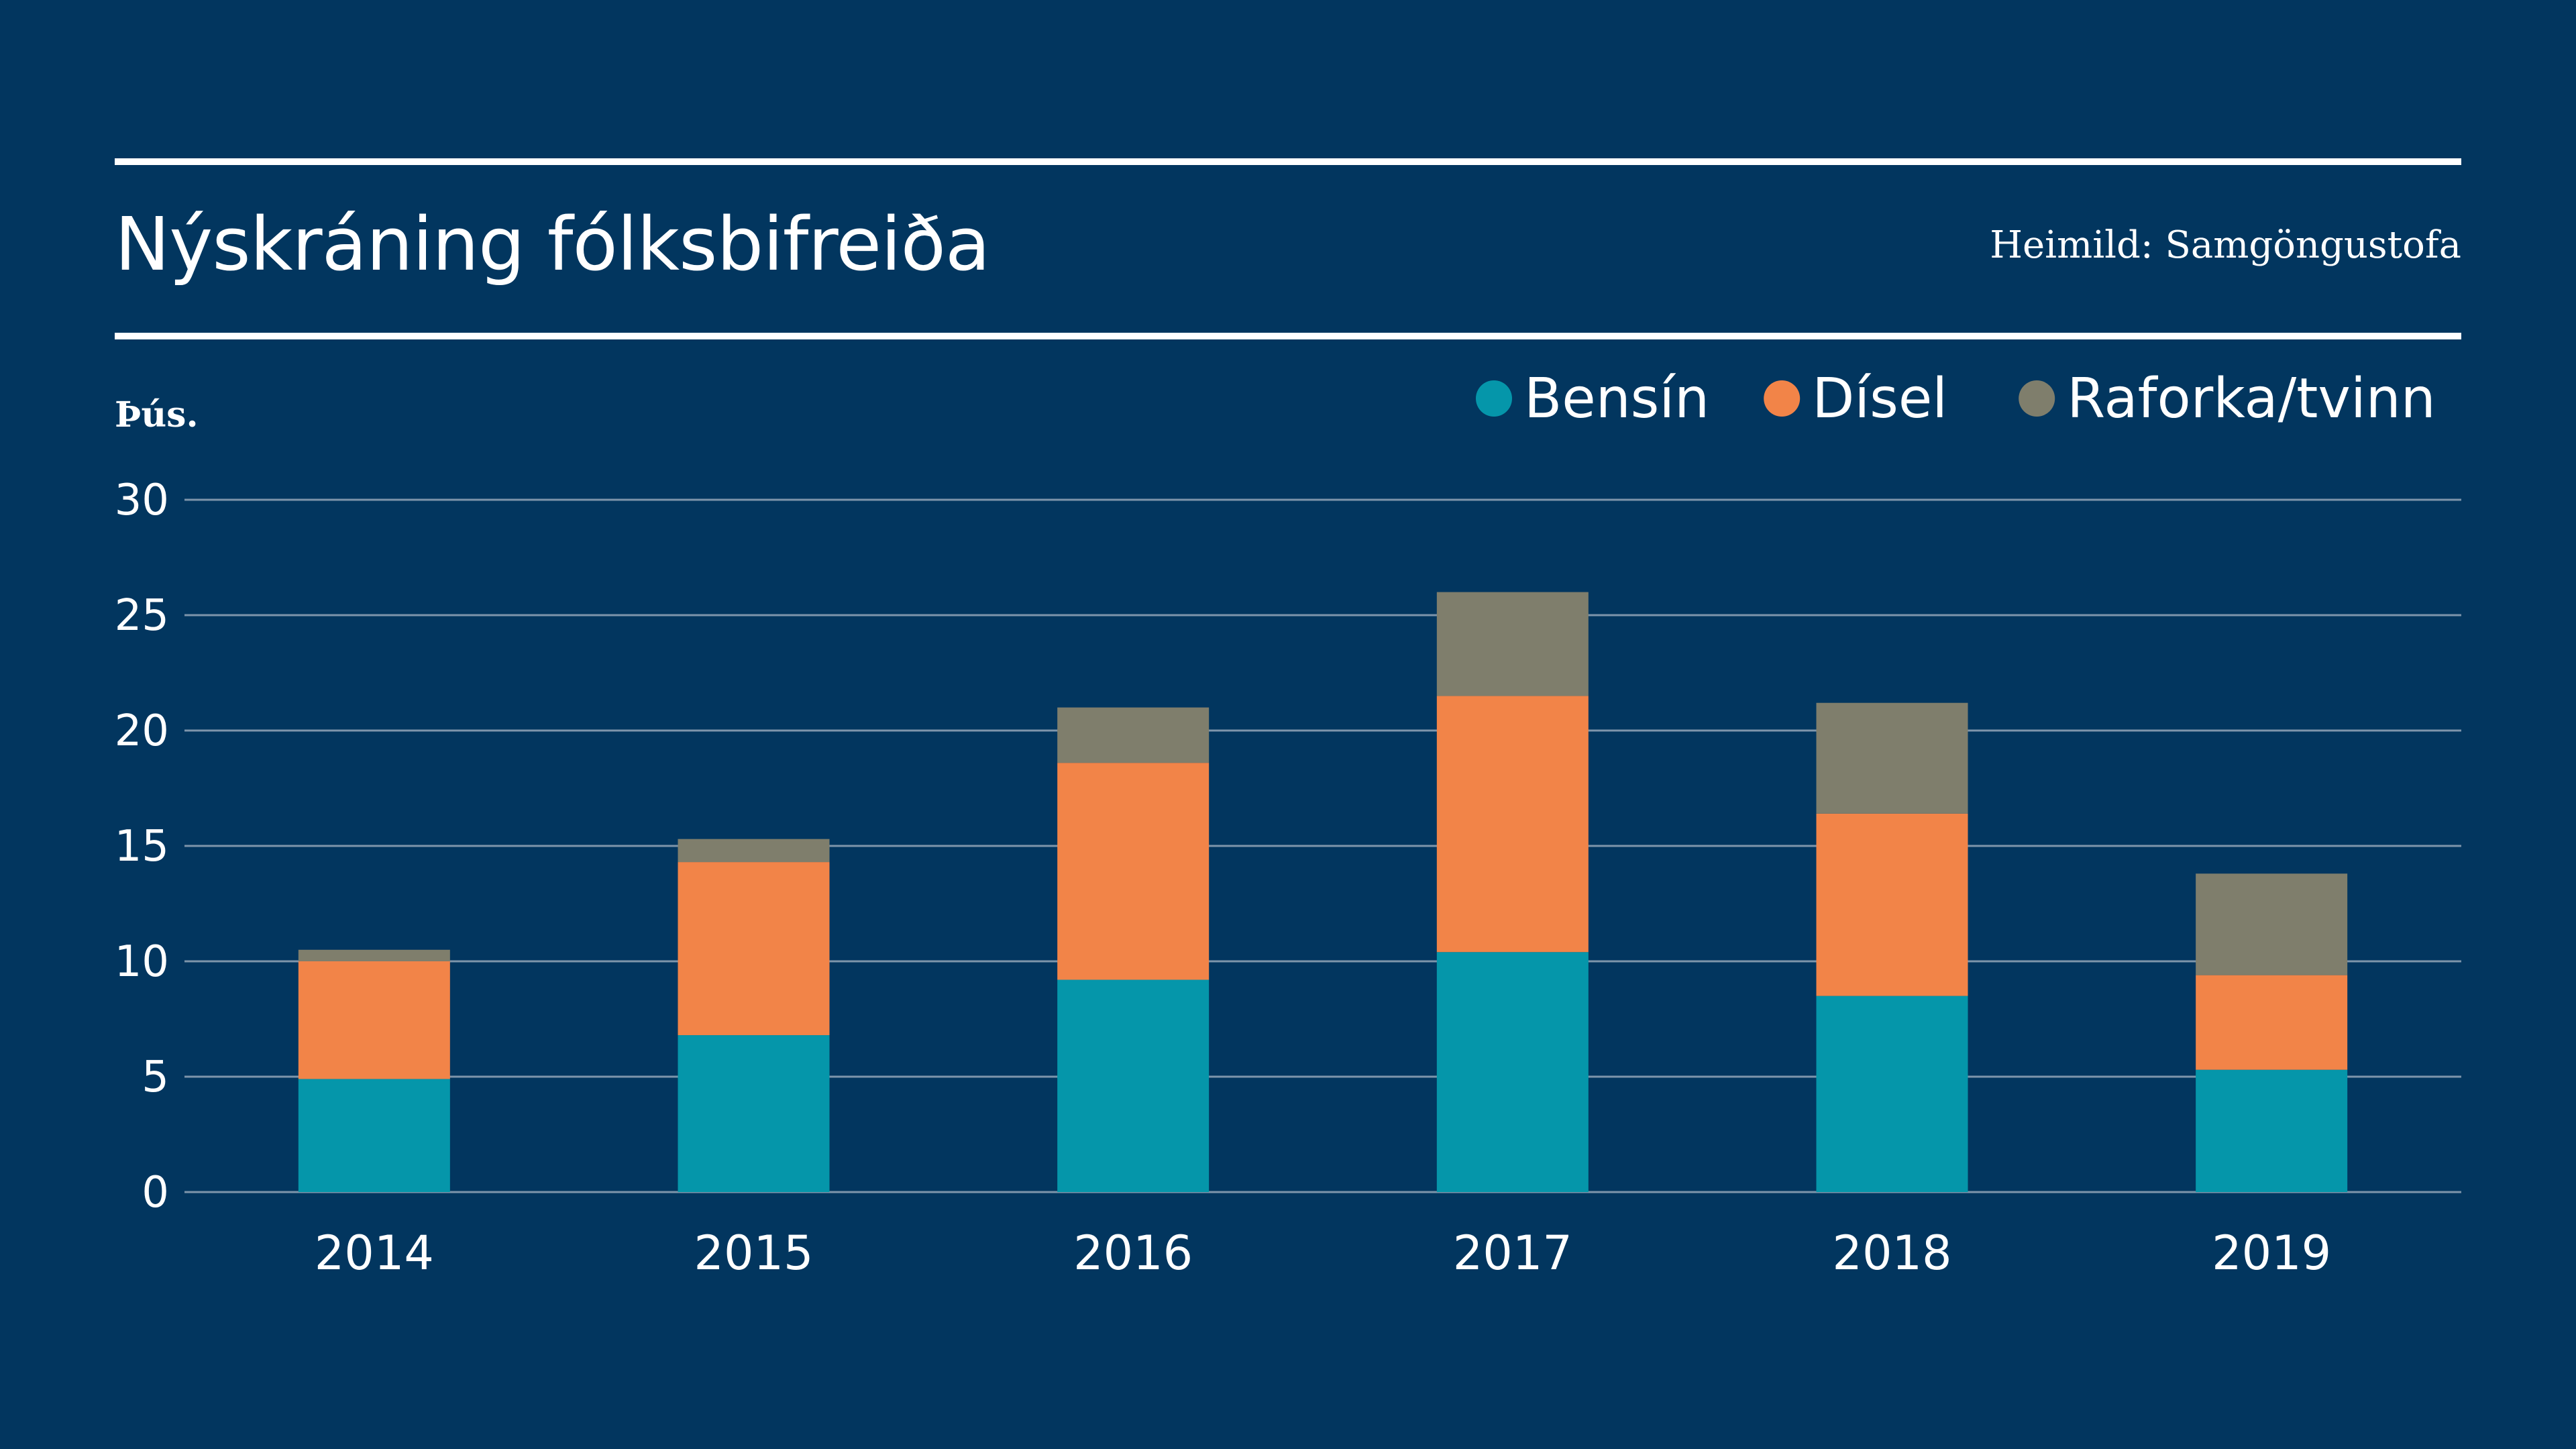 This screenshot has width=2576, height=1449. What do you see at coordinates (1891, 1253) in the screenshot?
I see `x-tick-label-2018: 2018` at bounding box center [1891, 1253].